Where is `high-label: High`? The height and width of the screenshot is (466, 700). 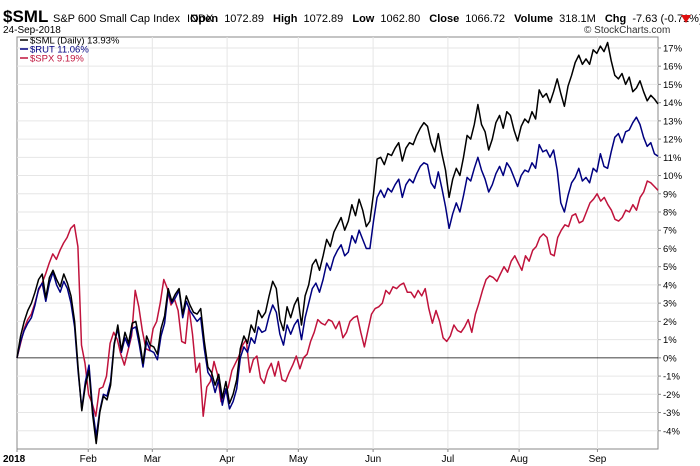 high-label: High is located at coordinates (285, 19).